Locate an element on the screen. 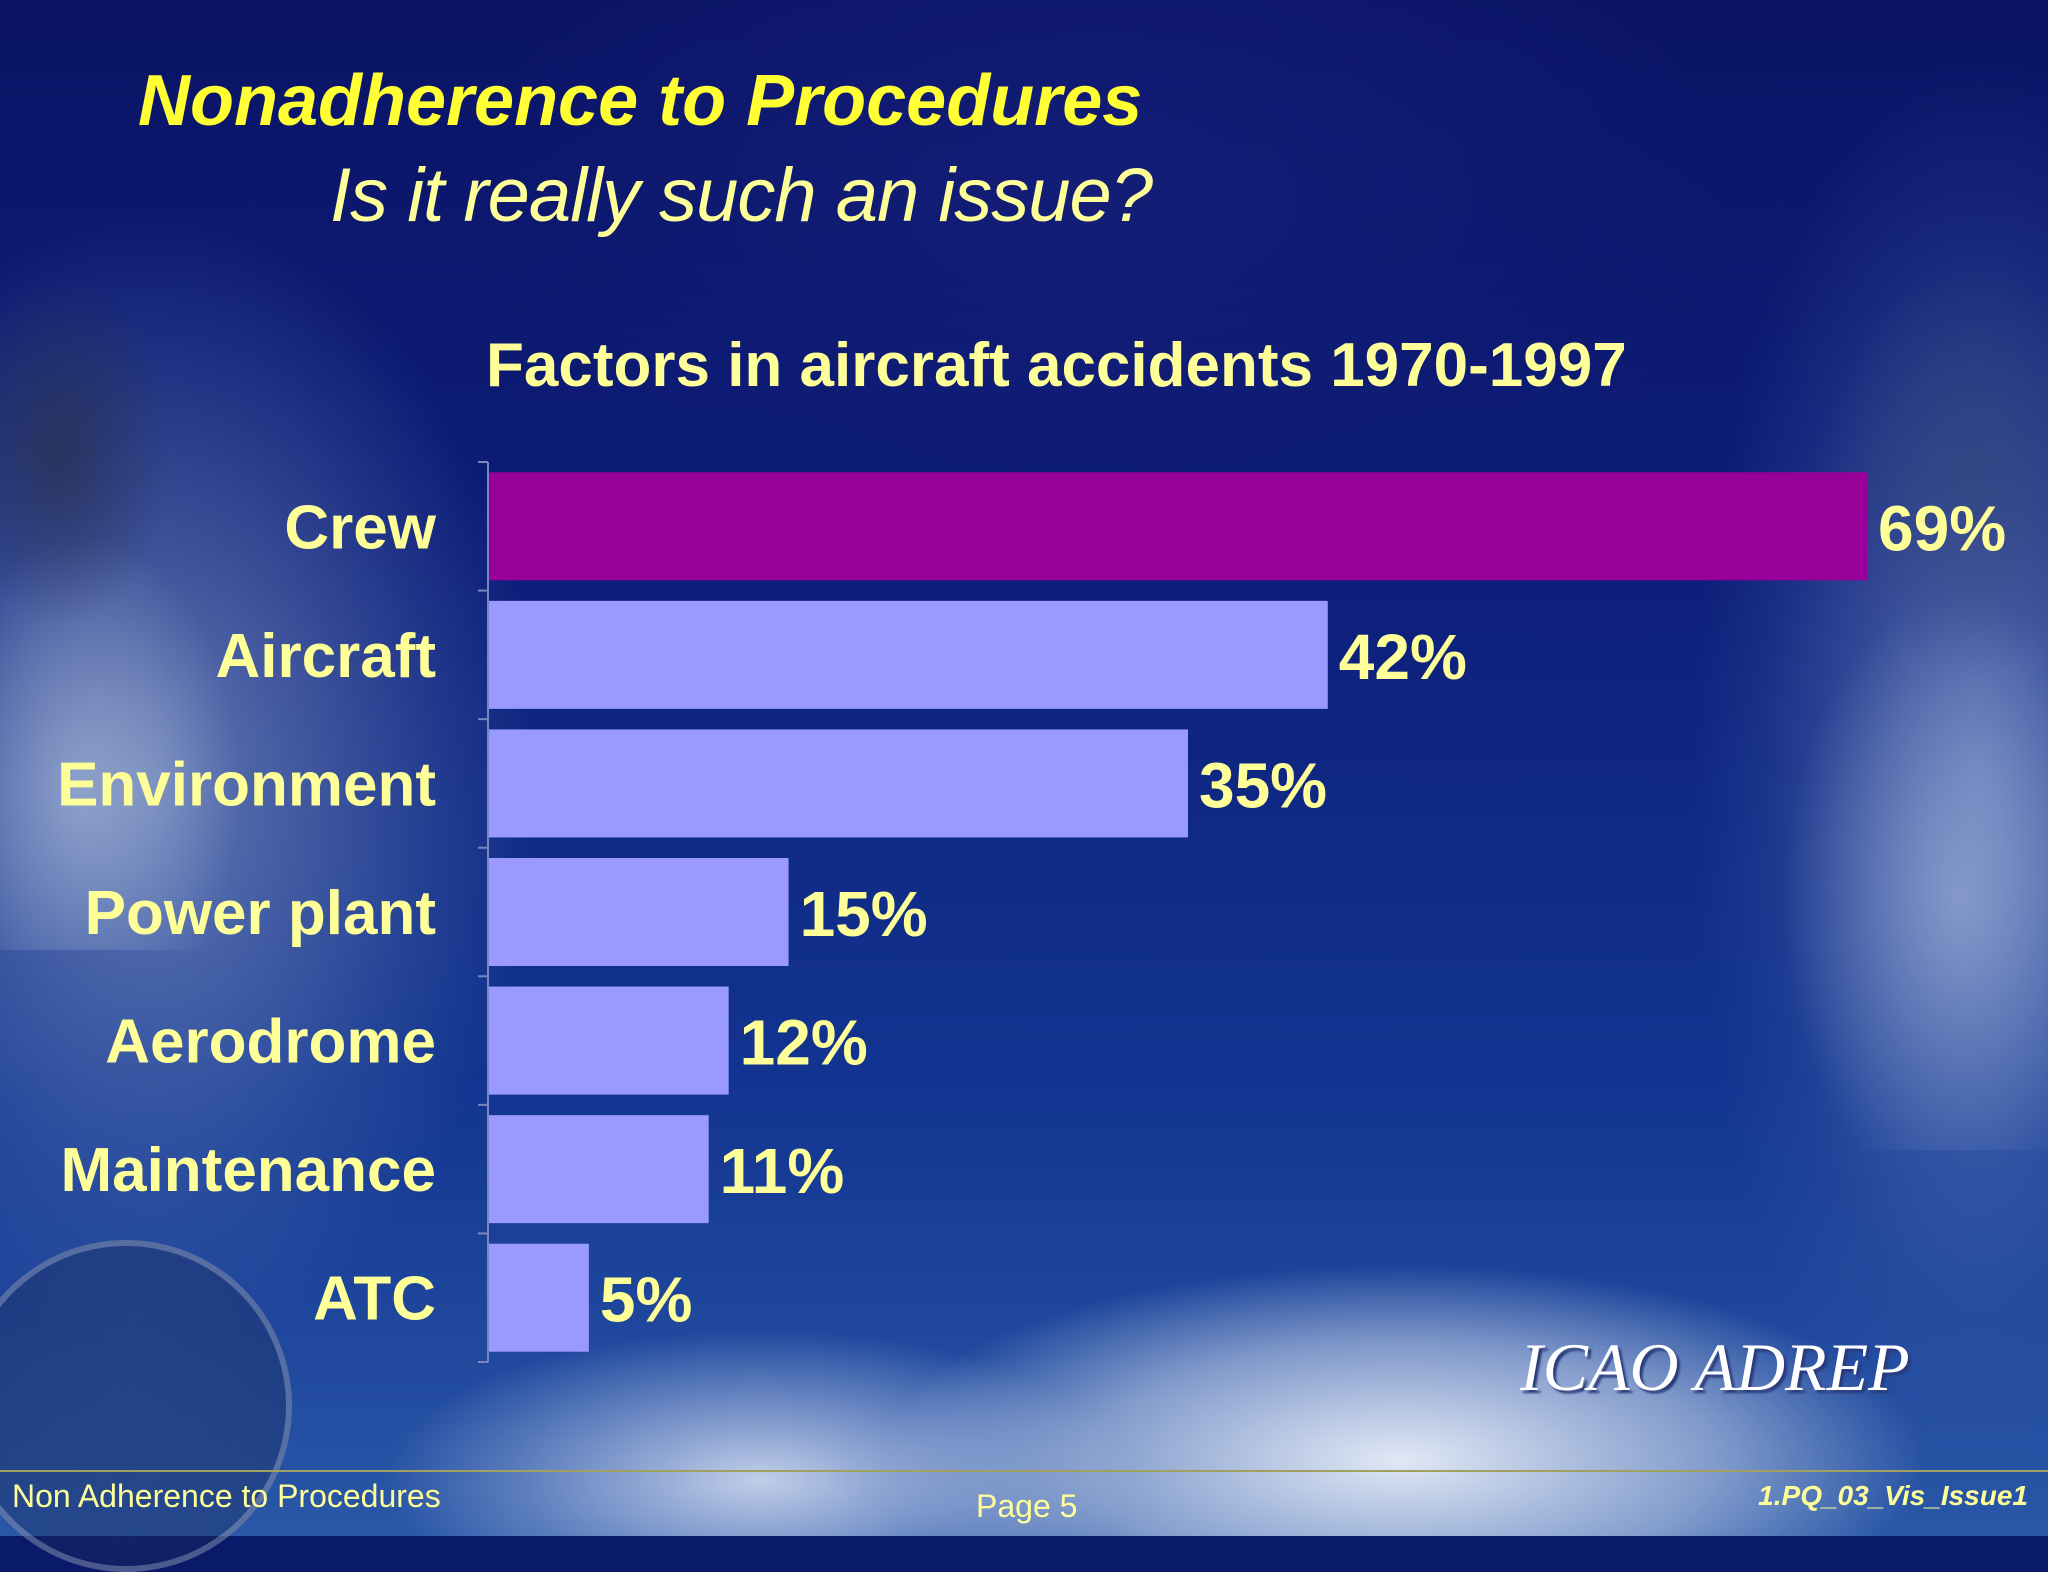 The height and width of the screenshot is (1572, 2048). value-label: 5% is located at coordinates (646, 1300).